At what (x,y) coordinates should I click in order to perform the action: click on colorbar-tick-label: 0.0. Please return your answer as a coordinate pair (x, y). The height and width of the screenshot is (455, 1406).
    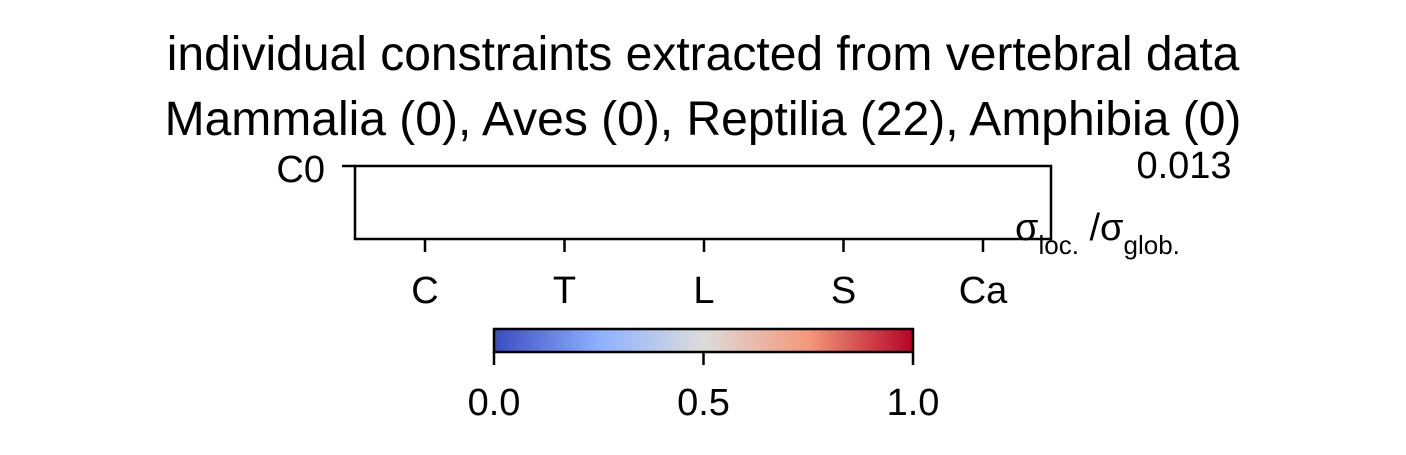
    Looking at the image, I should click on (494, 403).